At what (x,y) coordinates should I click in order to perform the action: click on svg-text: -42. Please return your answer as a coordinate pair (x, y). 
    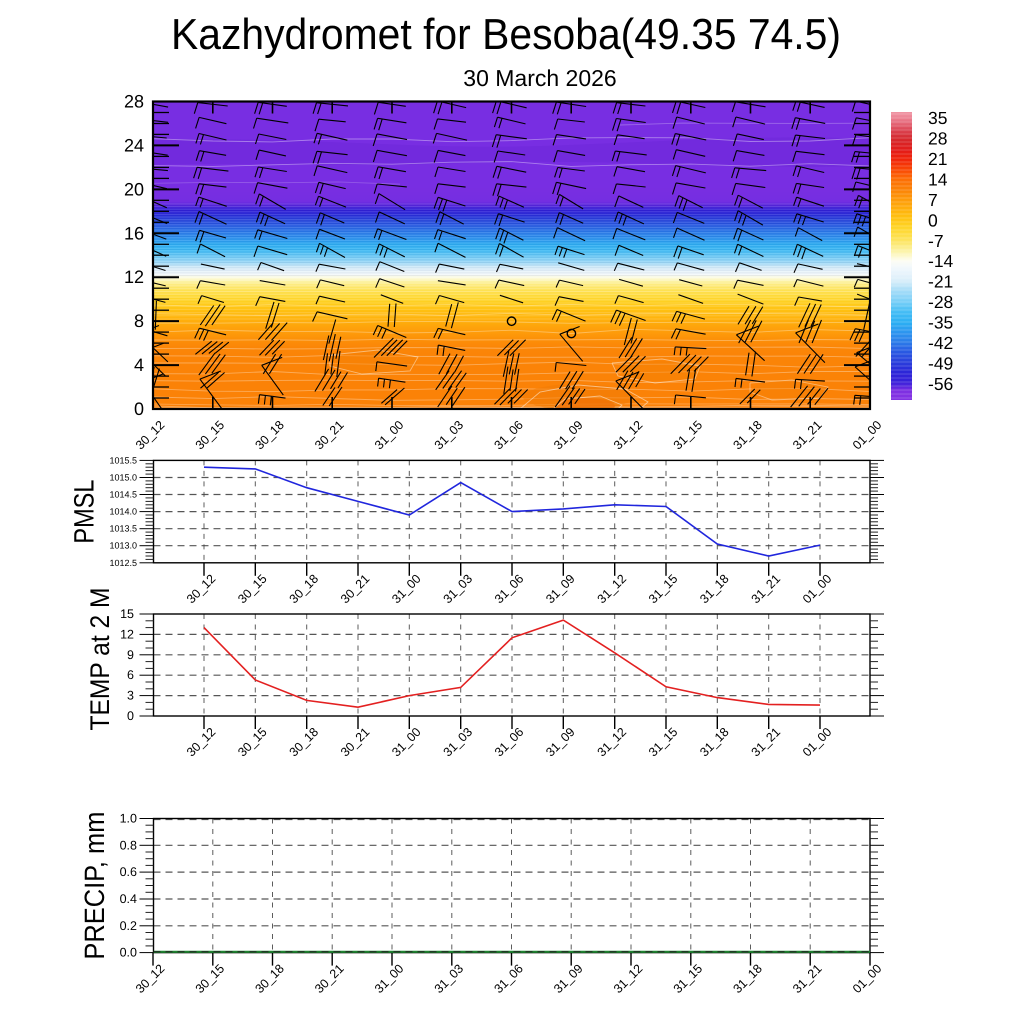
    Looking at the image, I should click on (940, 343).